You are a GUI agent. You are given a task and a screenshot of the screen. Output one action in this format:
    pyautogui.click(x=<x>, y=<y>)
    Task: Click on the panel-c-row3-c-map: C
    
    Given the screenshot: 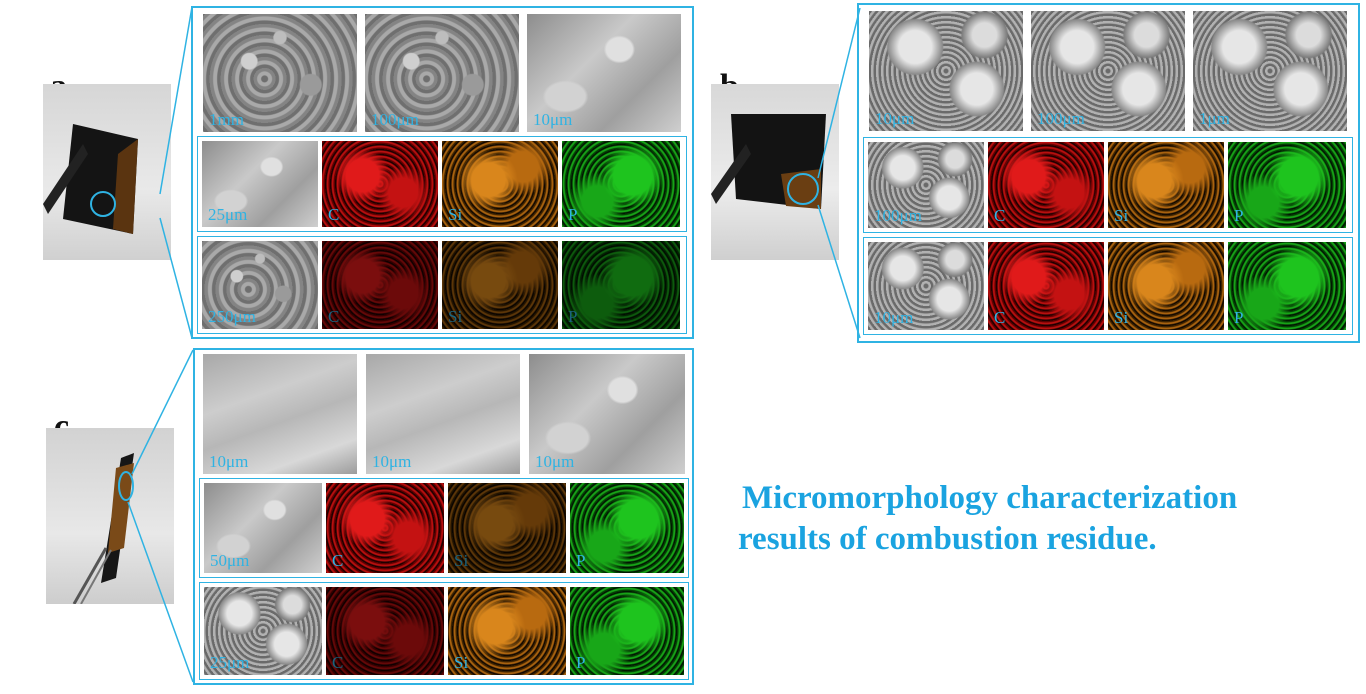 What is the action you would take?
    pyautogui.click(x=385, y=631)
    